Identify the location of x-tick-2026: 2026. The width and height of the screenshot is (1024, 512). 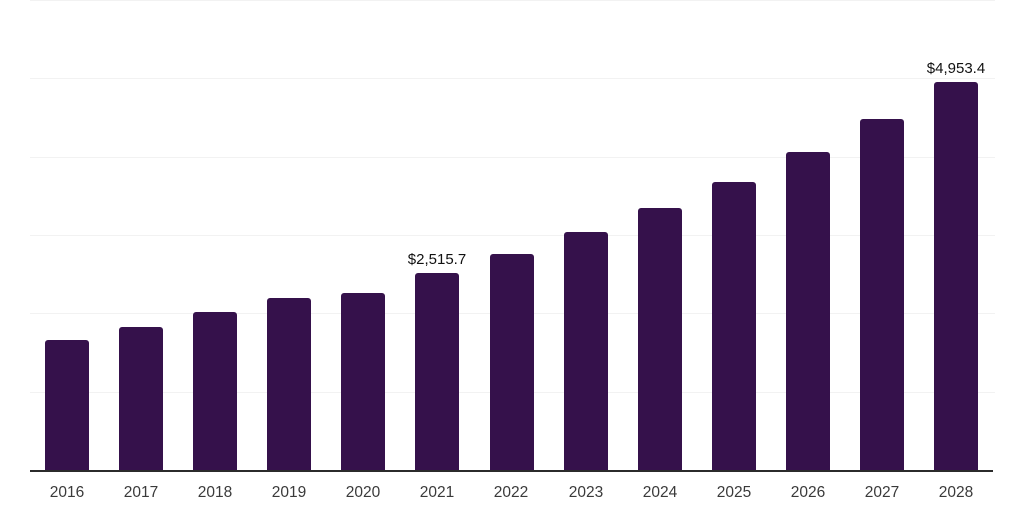
(808, 492).